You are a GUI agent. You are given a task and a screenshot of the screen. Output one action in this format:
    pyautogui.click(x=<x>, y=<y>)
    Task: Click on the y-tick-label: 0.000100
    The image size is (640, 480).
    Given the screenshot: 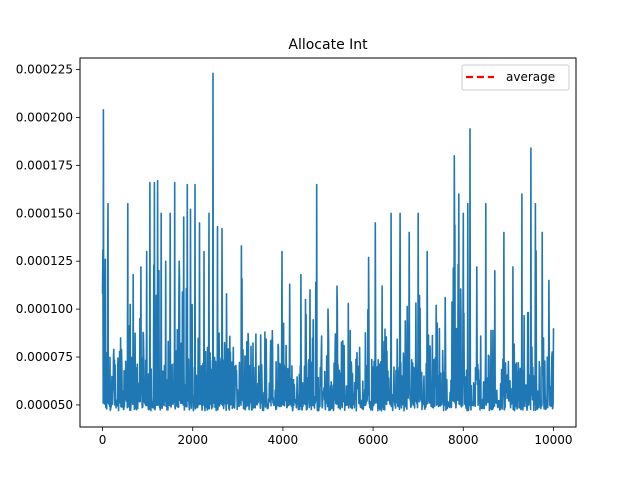 What is the action you would take?
    pyautogui.click(x=44, y=309)
    